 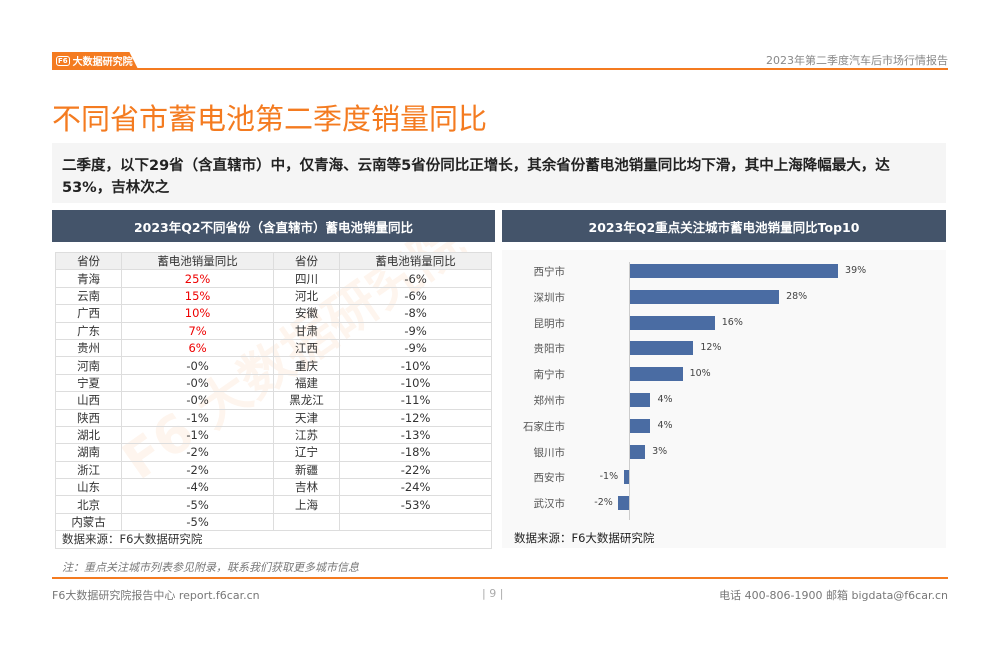 What do you see at coordinates (857, 60) in the screenshot?
I see `report-title: 2023年第二季度汽车后市场行情报告` at bounding box center [857, 60].